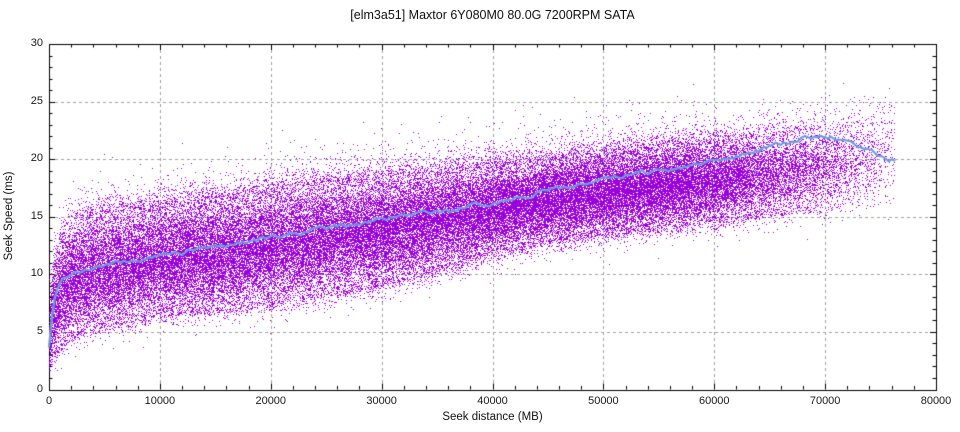 The image size is (960, 432). Describe the element at coordinates (39, 388) in the screenshot. I see `y-tick-label: 0` at that location.